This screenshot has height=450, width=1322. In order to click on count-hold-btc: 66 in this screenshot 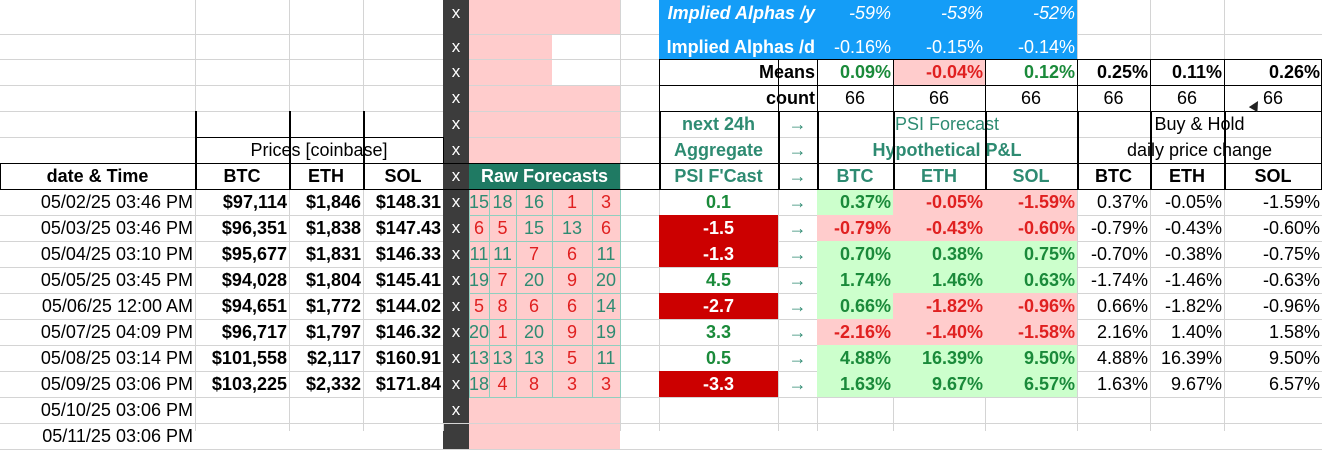, I will do `click(1113, 98)`.